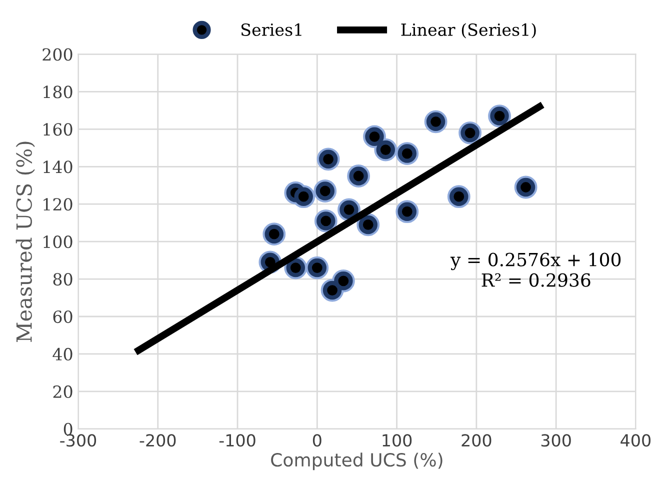 This screenshot has width=652, height=493. I want to click on y-tick-label: 180, so click(58, 92).